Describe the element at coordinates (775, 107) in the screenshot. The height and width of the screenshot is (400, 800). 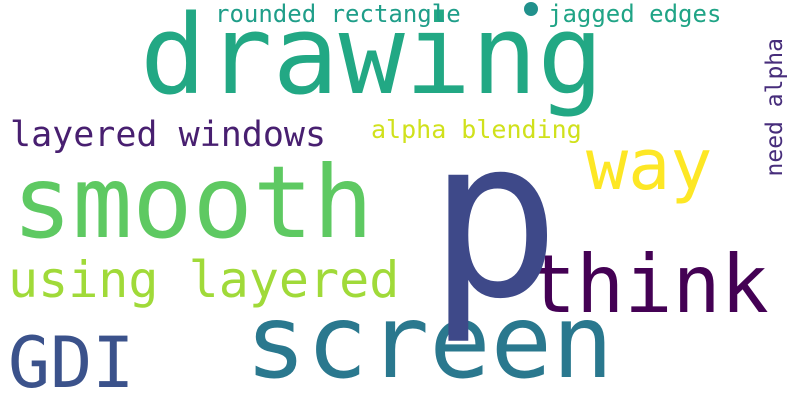
I see `word-need-alpha: need alpha` at that location.